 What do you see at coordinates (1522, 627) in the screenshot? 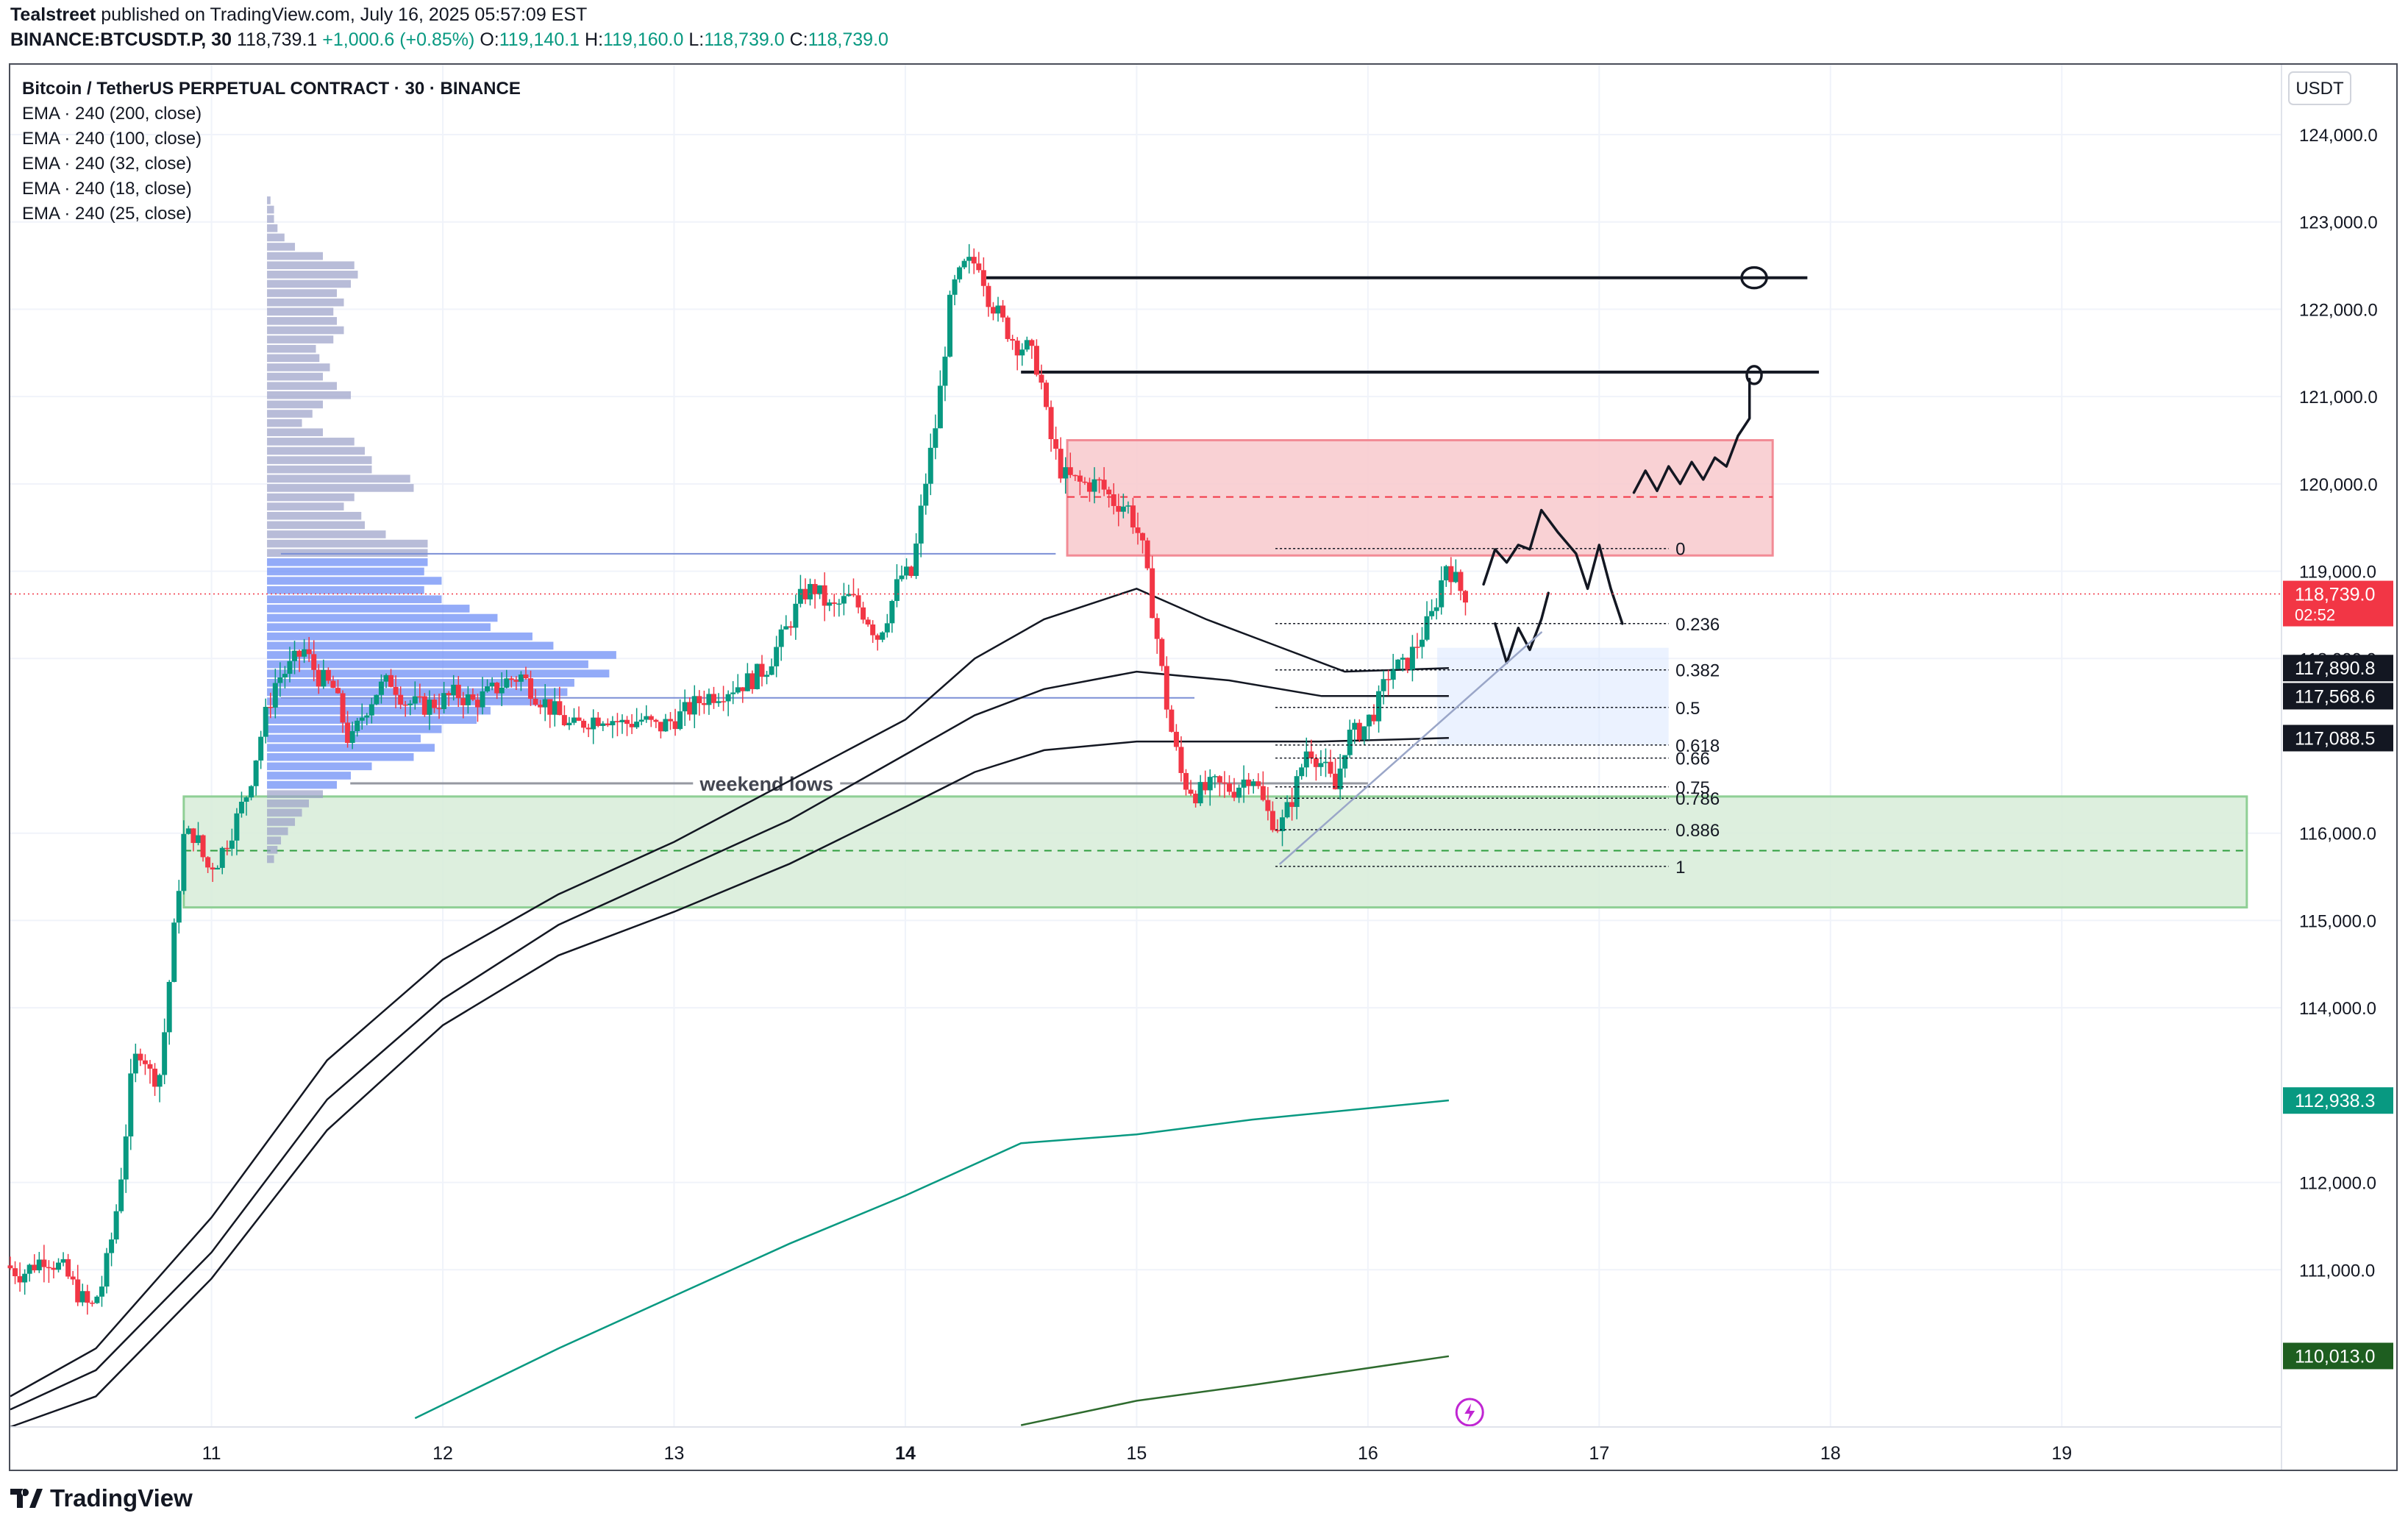
I see `forecast-dip` at bounding box center [1522, 627].